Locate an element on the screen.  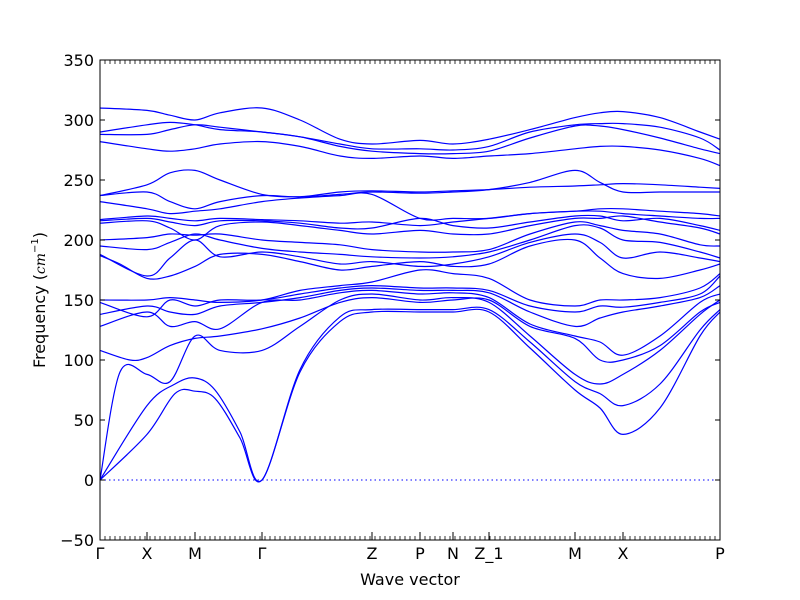
x-tick-label: Z_1 is located at coordinates (488, 554).